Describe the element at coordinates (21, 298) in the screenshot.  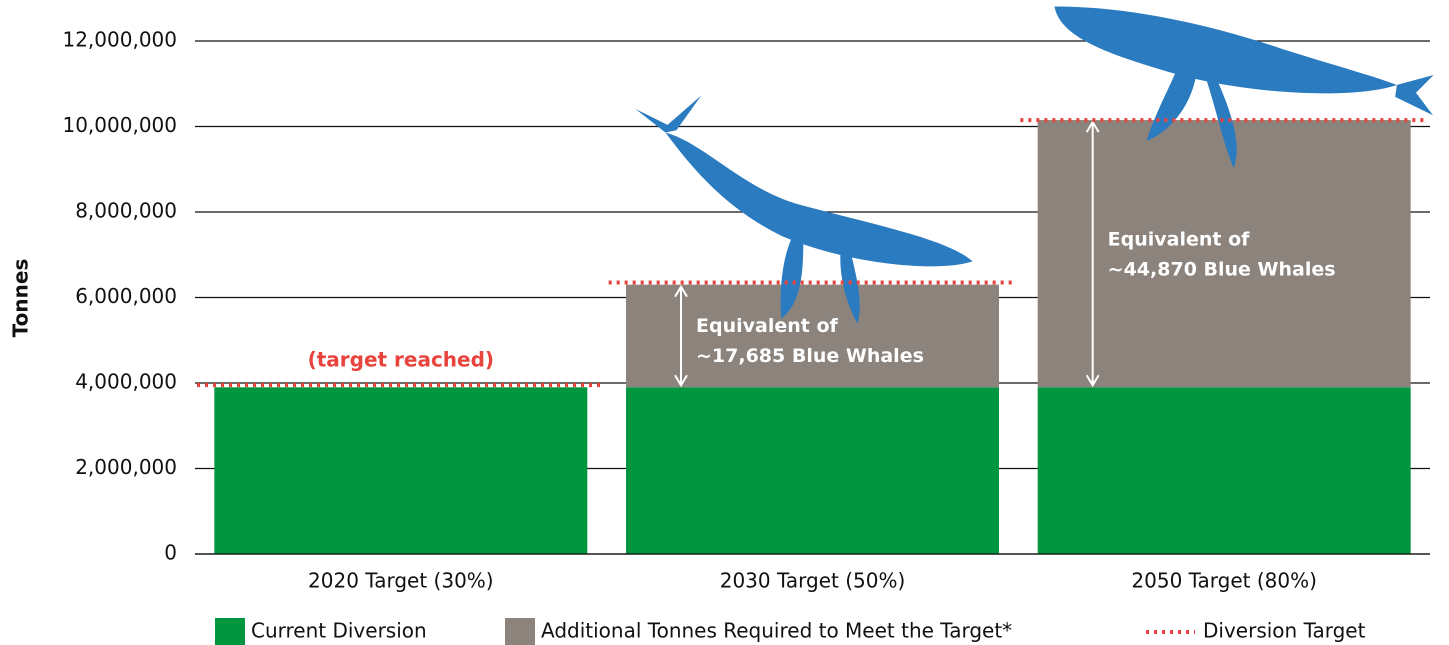
I see `y-axis-label: Tonnes` at that location.